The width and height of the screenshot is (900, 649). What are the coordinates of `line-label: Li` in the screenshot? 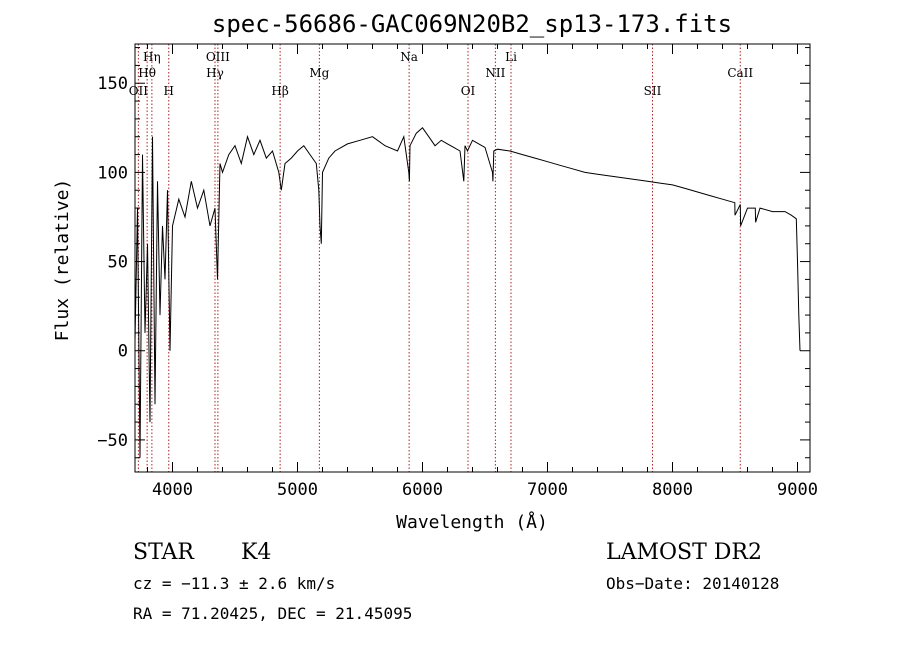 It's located at (511, 57).